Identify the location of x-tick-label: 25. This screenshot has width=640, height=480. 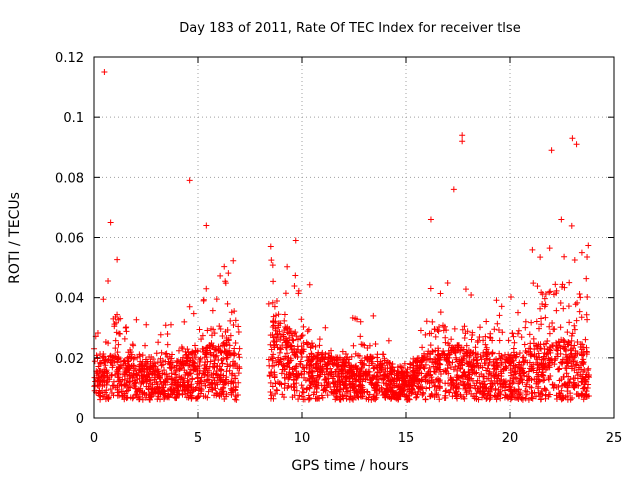
(614, 438).